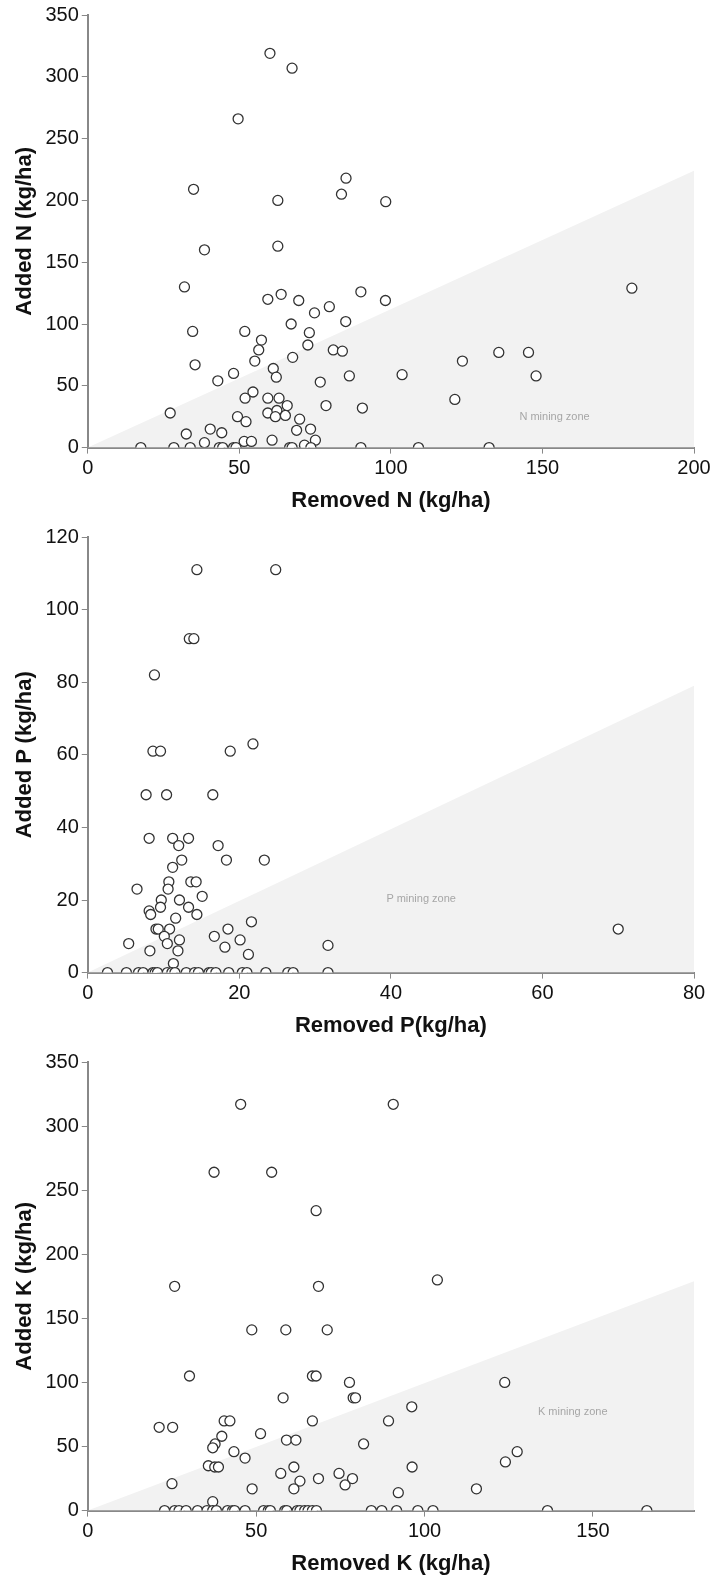 The image size is (716, 1585). Describe the element at coordinates (542, 992) in the screenshot. I see `x-tick-label: 60` at that location.